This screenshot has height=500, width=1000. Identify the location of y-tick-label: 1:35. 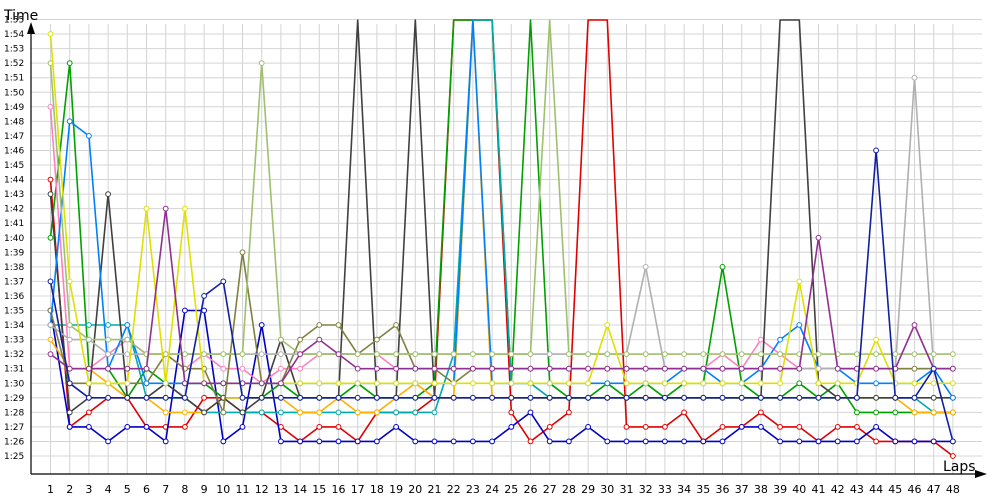
(14, 312).